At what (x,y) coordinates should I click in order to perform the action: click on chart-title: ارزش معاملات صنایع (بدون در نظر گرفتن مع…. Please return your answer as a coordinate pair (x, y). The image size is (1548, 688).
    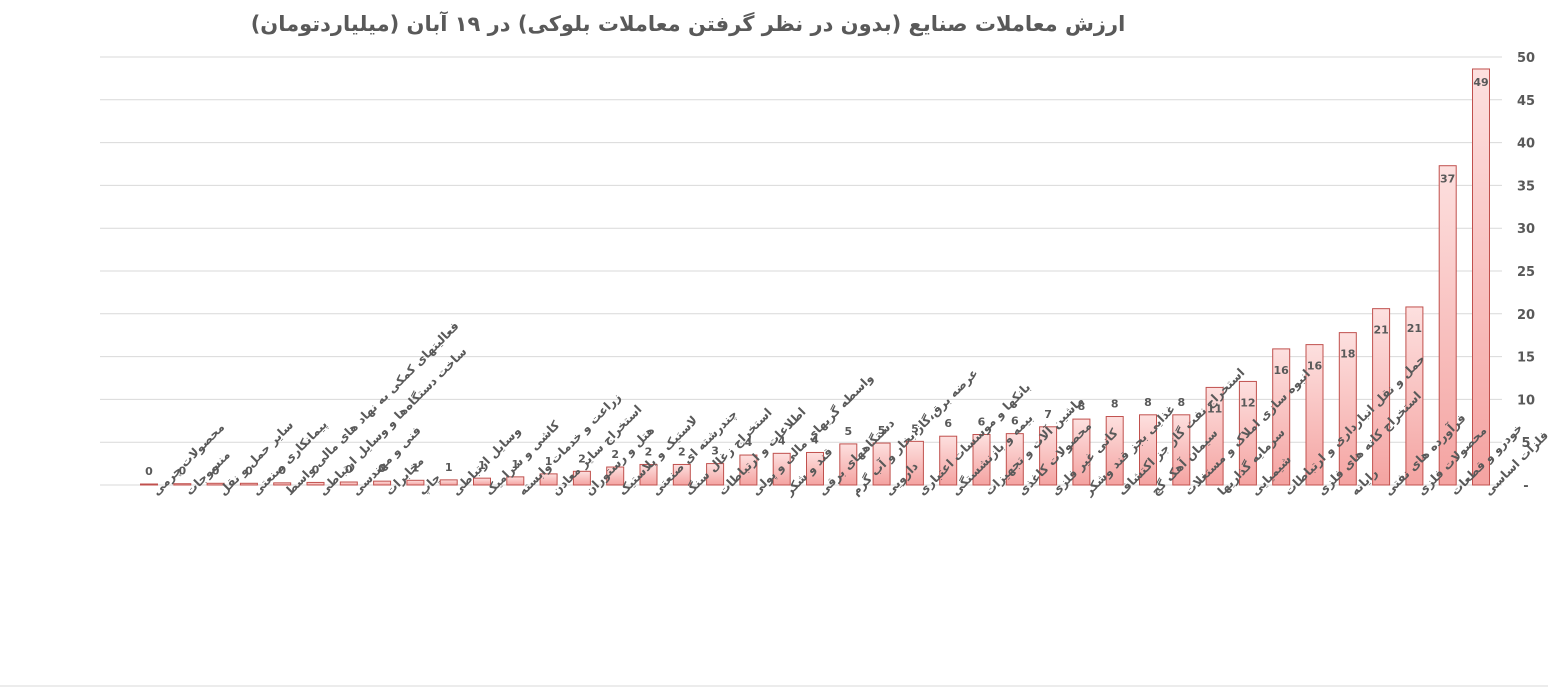
    Looking at the image, I should click on (688, 23).